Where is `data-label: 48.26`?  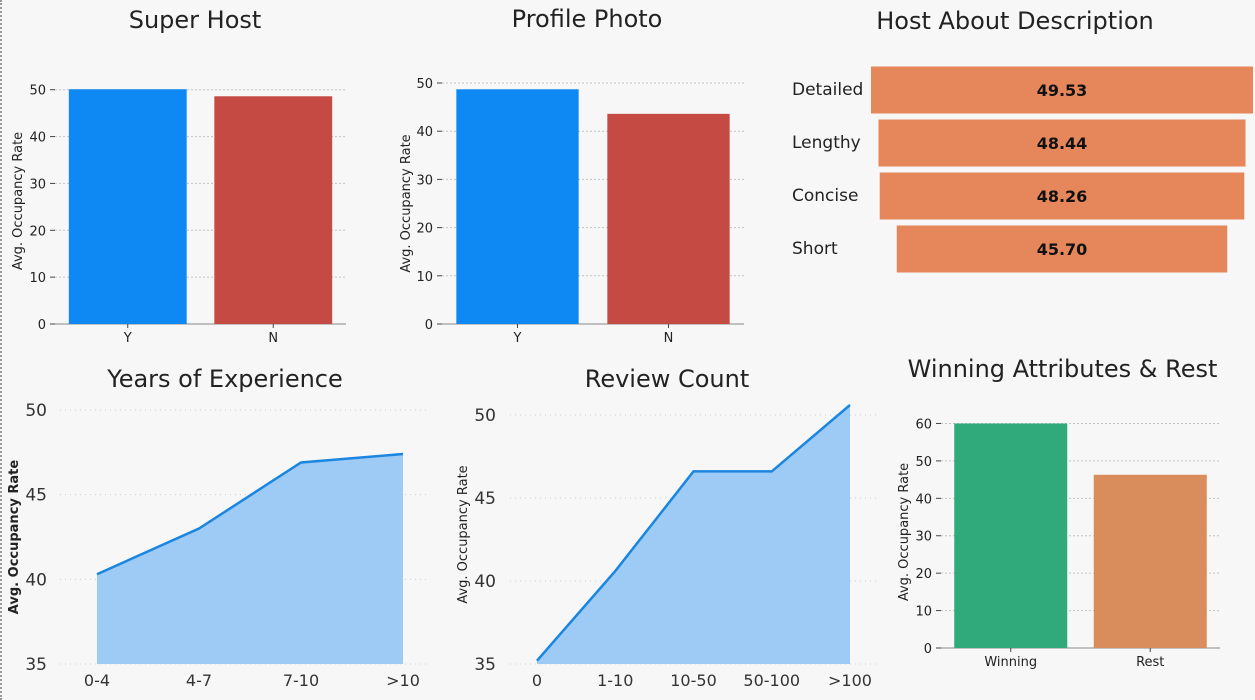 data-label: 48.26 is located at coordinates (1062, 196).